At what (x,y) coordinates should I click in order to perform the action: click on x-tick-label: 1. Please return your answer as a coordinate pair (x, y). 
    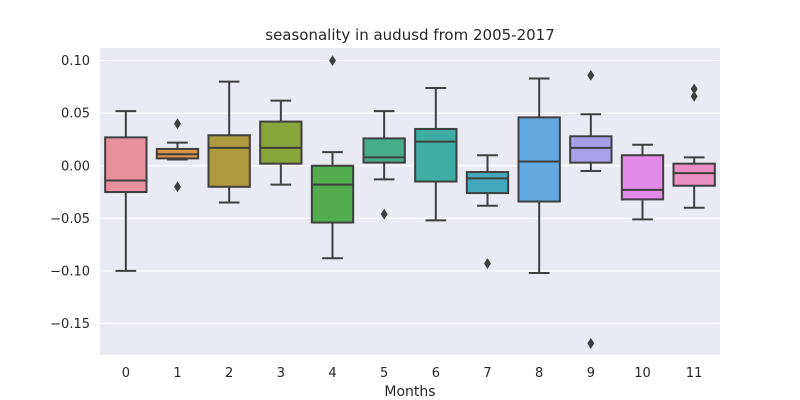
    Looking at the image, I should click on (177, 373).